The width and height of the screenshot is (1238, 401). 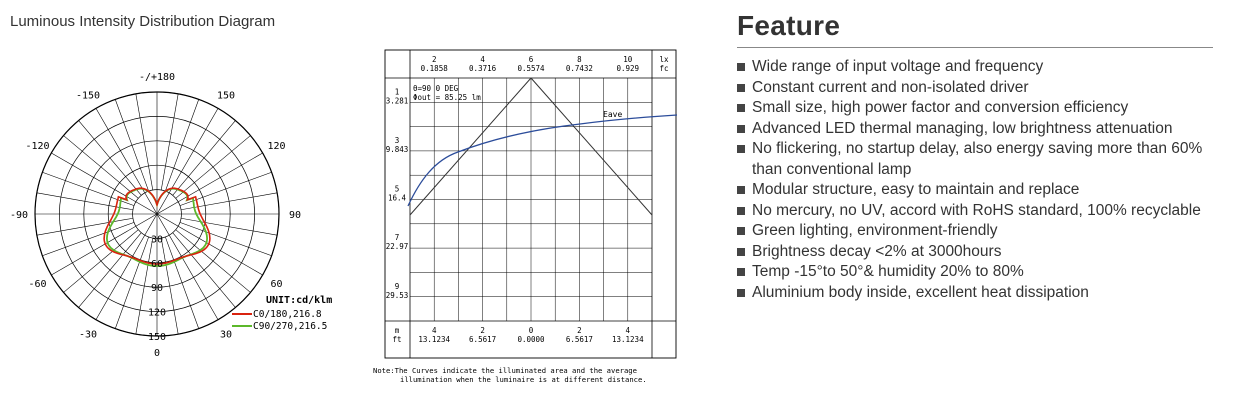 I want to click on feature-item: Constant current and non-isolated driver, so click(x=982, y=88).